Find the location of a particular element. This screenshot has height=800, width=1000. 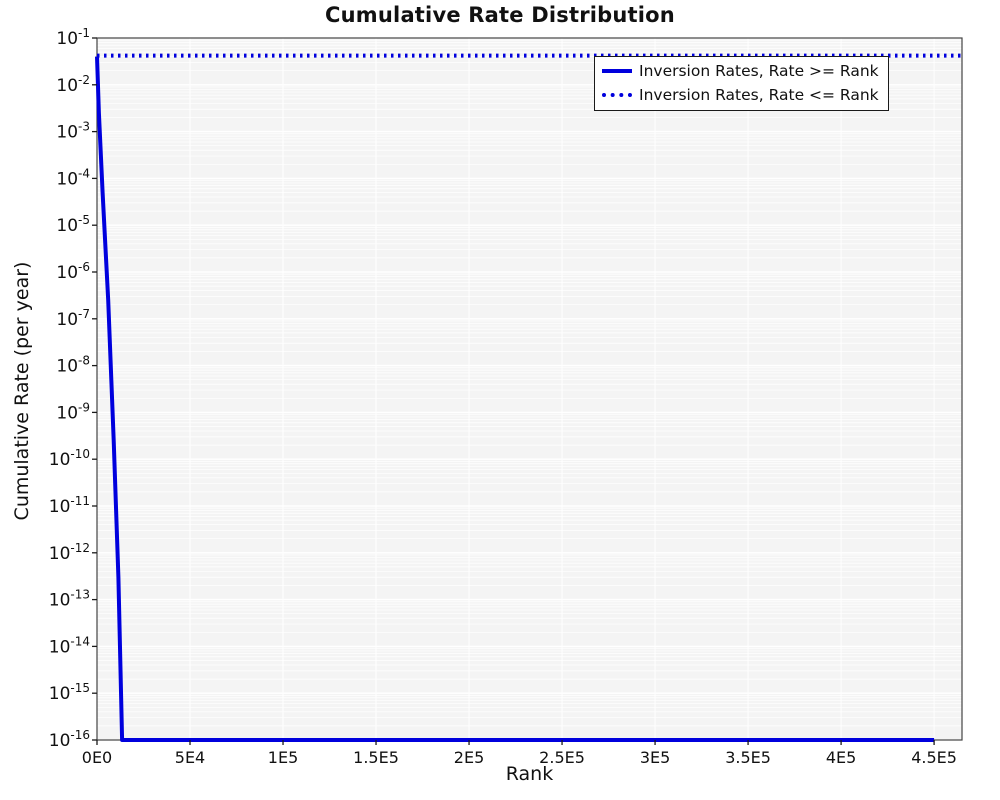

svg-text: 10⁻⁵ is located at coordinates (73, 224).